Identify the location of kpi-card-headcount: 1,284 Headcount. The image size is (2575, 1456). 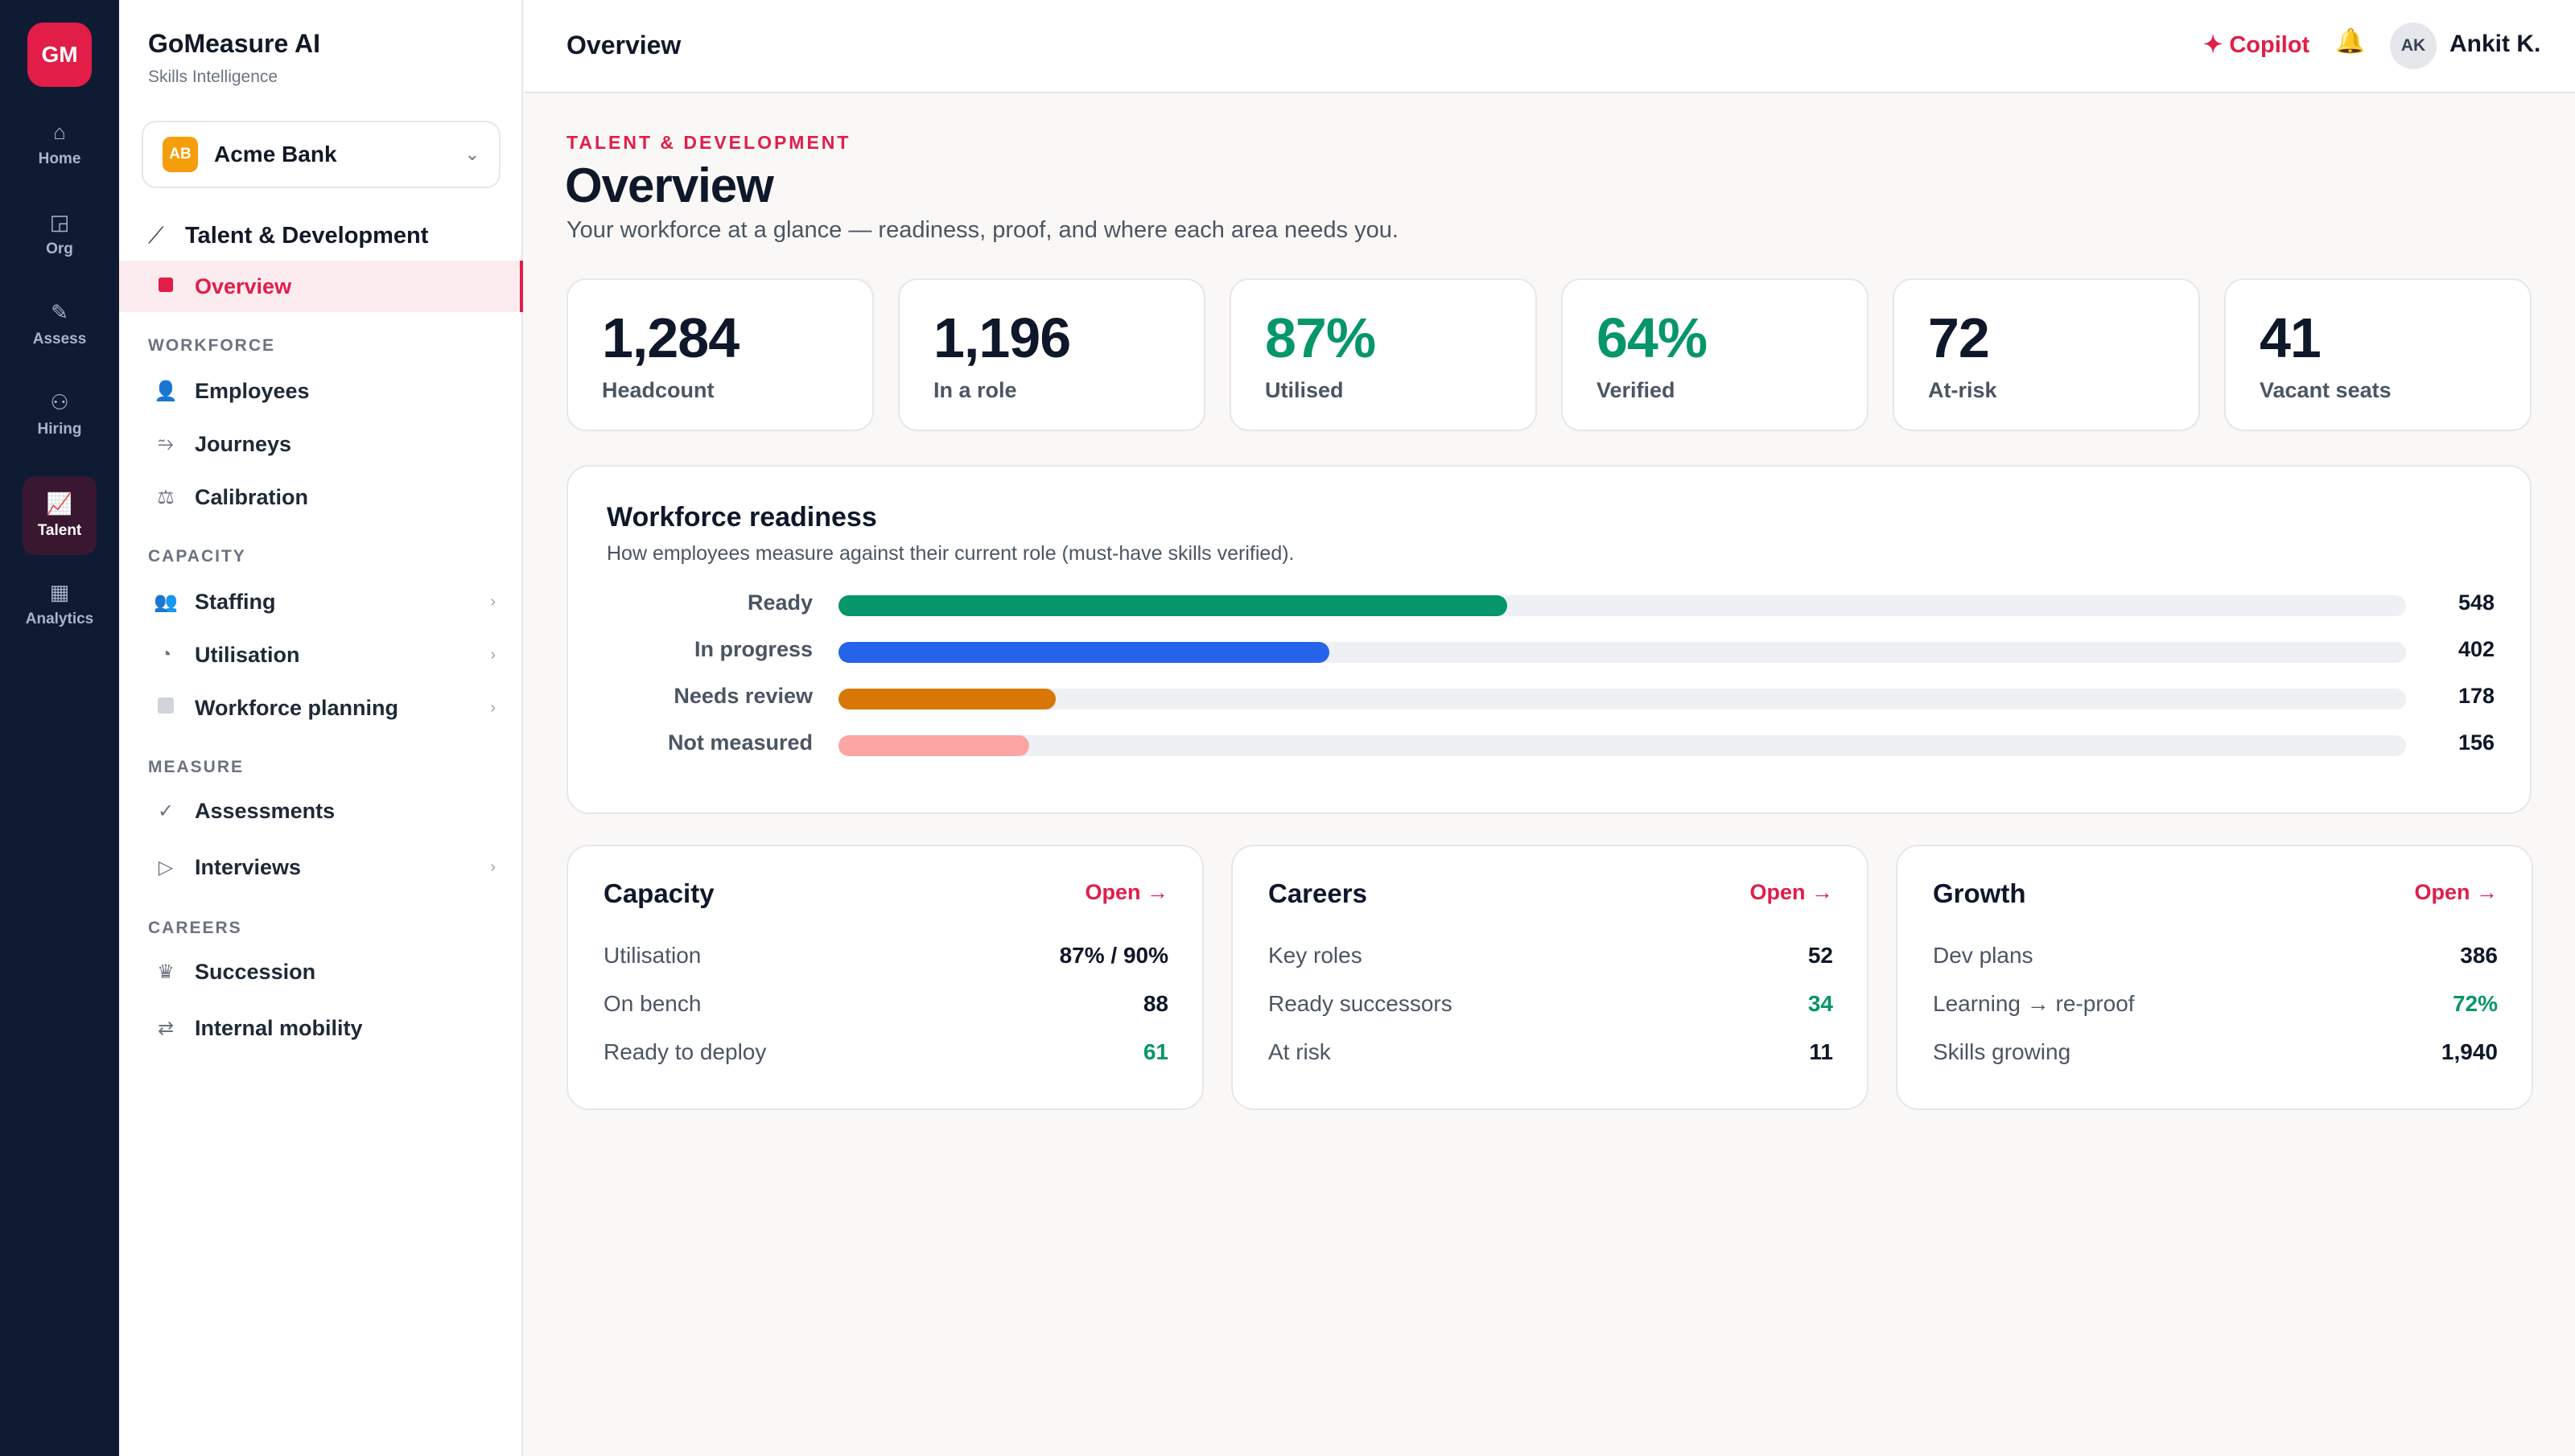
(720, 354).